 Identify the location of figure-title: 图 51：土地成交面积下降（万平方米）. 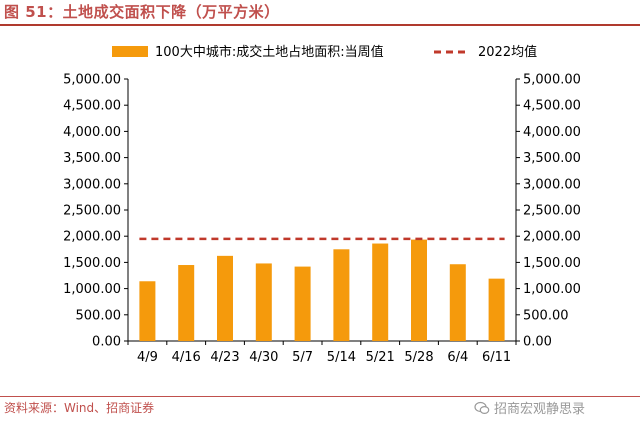
(142, 12).